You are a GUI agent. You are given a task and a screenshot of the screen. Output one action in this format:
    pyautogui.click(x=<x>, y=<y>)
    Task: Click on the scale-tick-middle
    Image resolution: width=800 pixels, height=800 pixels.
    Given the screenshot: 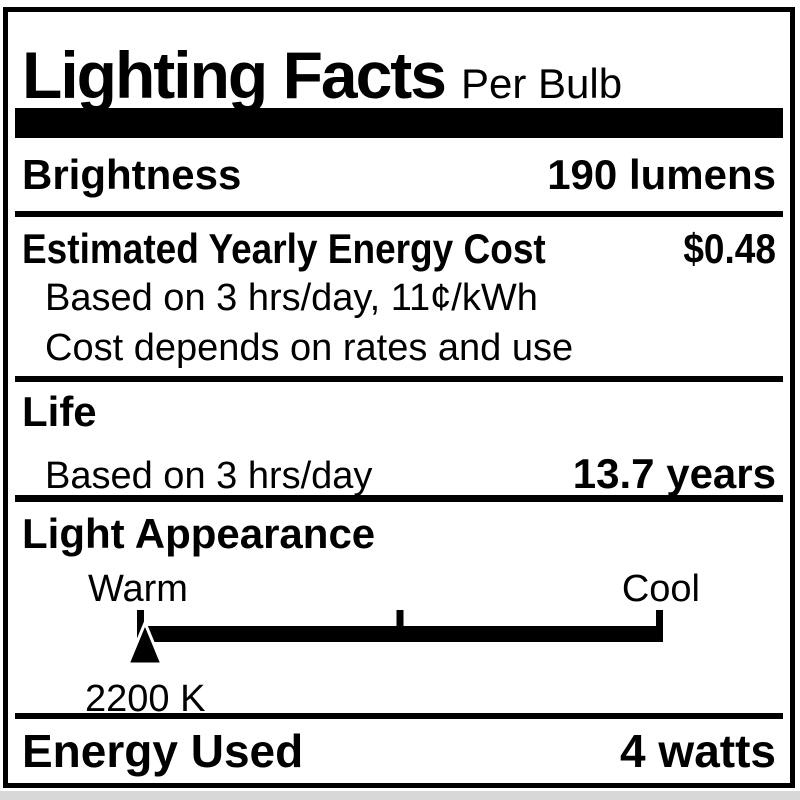 What is the action you would take?
    pyautogui.click(x=400, y=618)
    